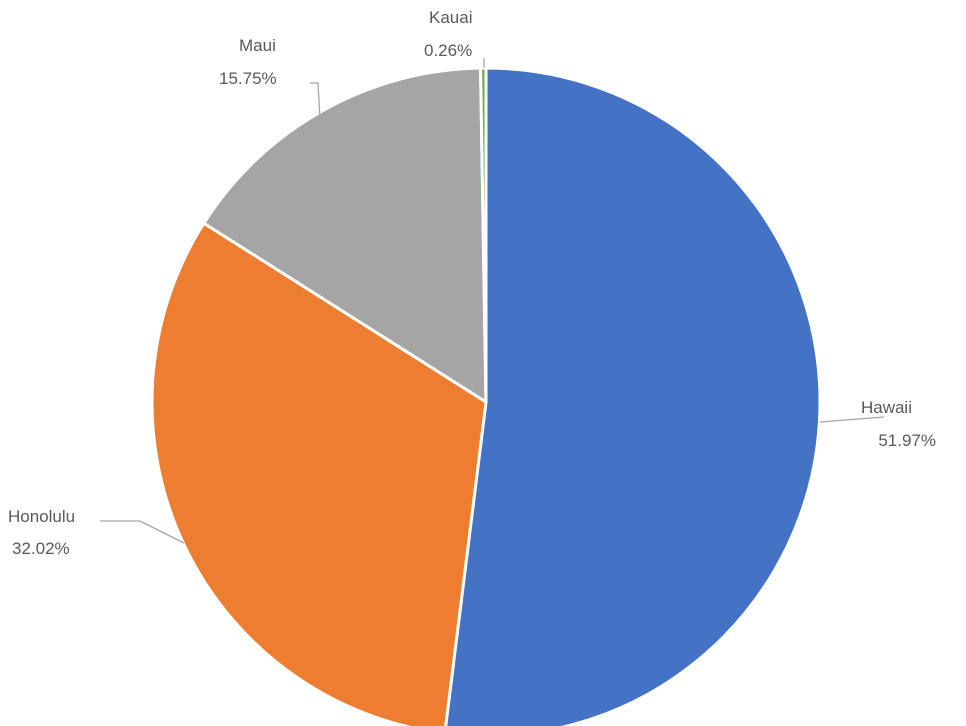 Image resolution: width=966 pixels, height=726 pixels. Describe the element at coordinates (257, 45) in the screenshot. I see `data-label-name-maui: Maui` at that location.